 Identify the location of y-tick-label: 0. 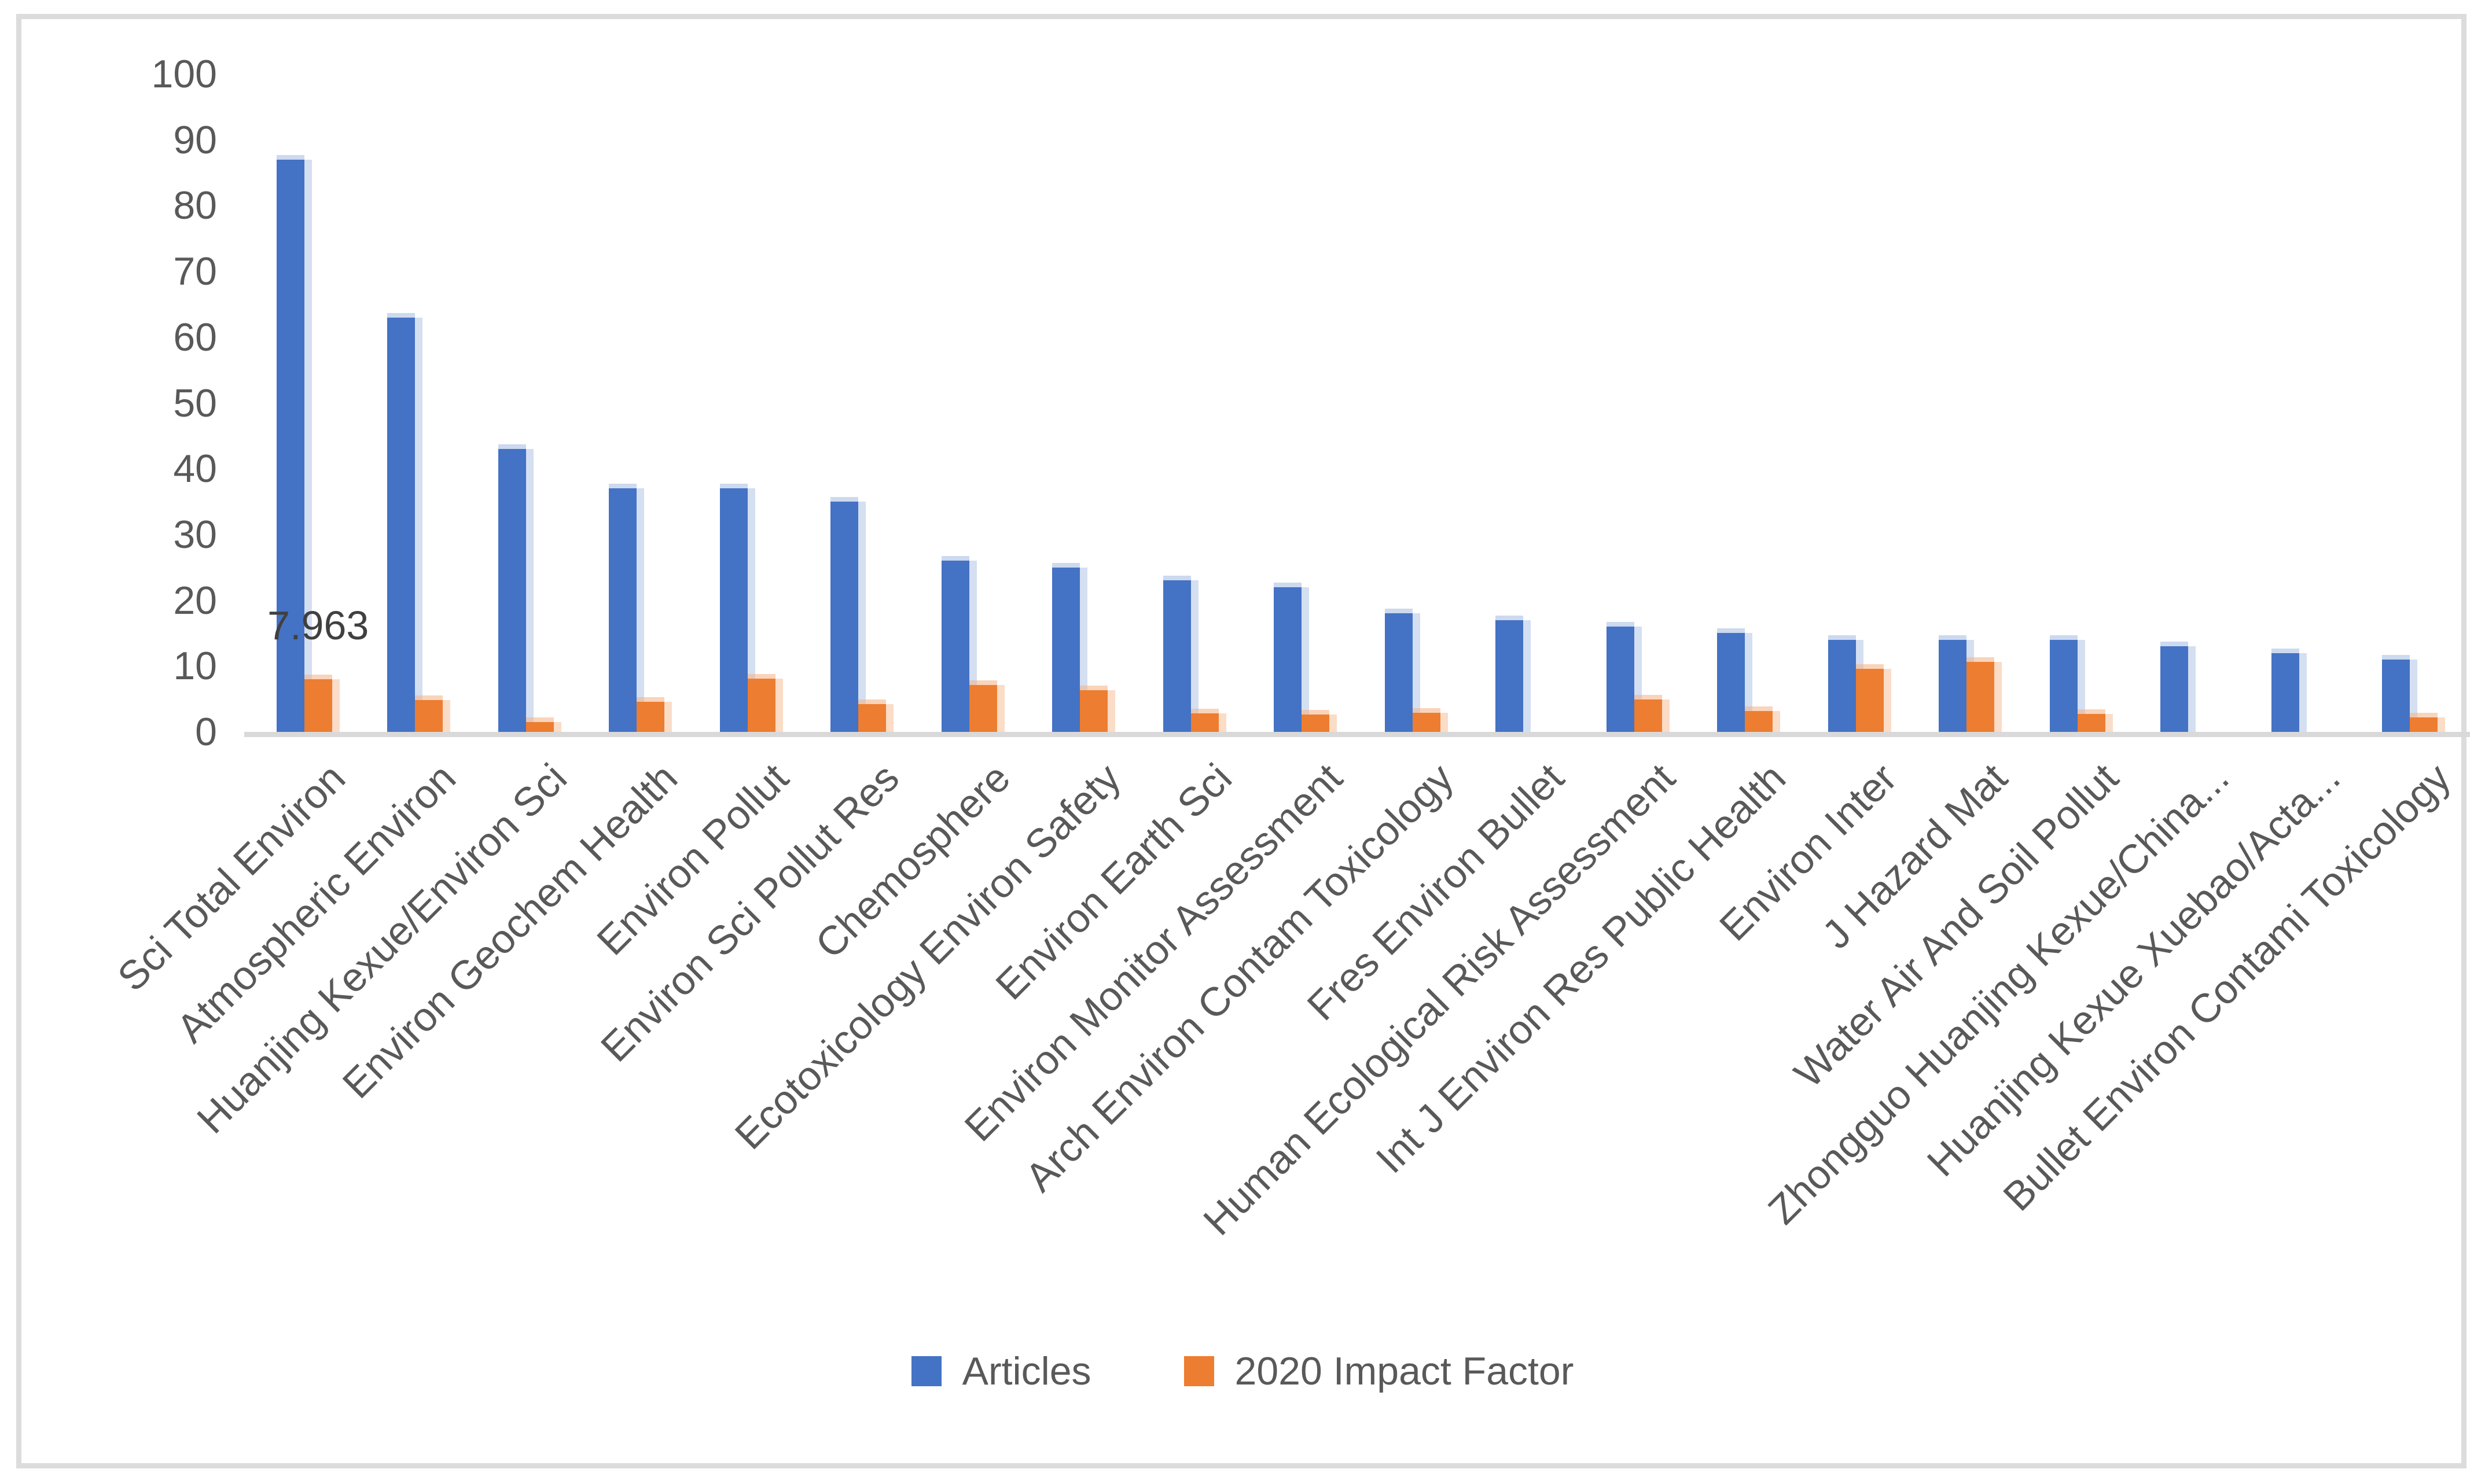
(206, 732).